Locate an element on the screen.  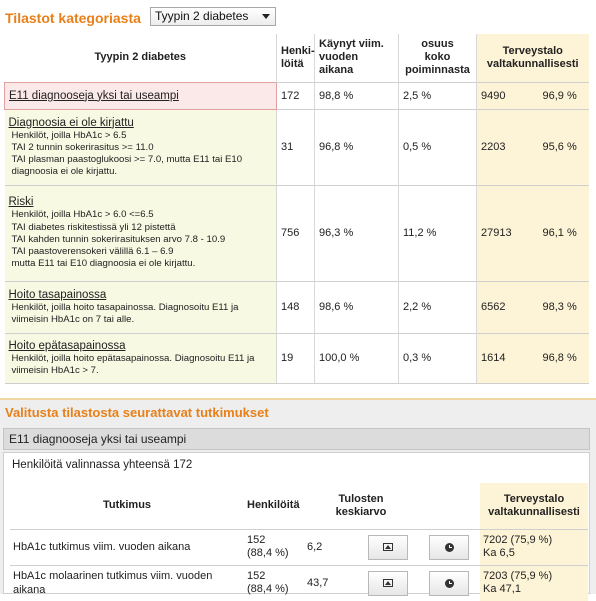
visited-cell: 98,8 % is located at coordinates (356, 95).